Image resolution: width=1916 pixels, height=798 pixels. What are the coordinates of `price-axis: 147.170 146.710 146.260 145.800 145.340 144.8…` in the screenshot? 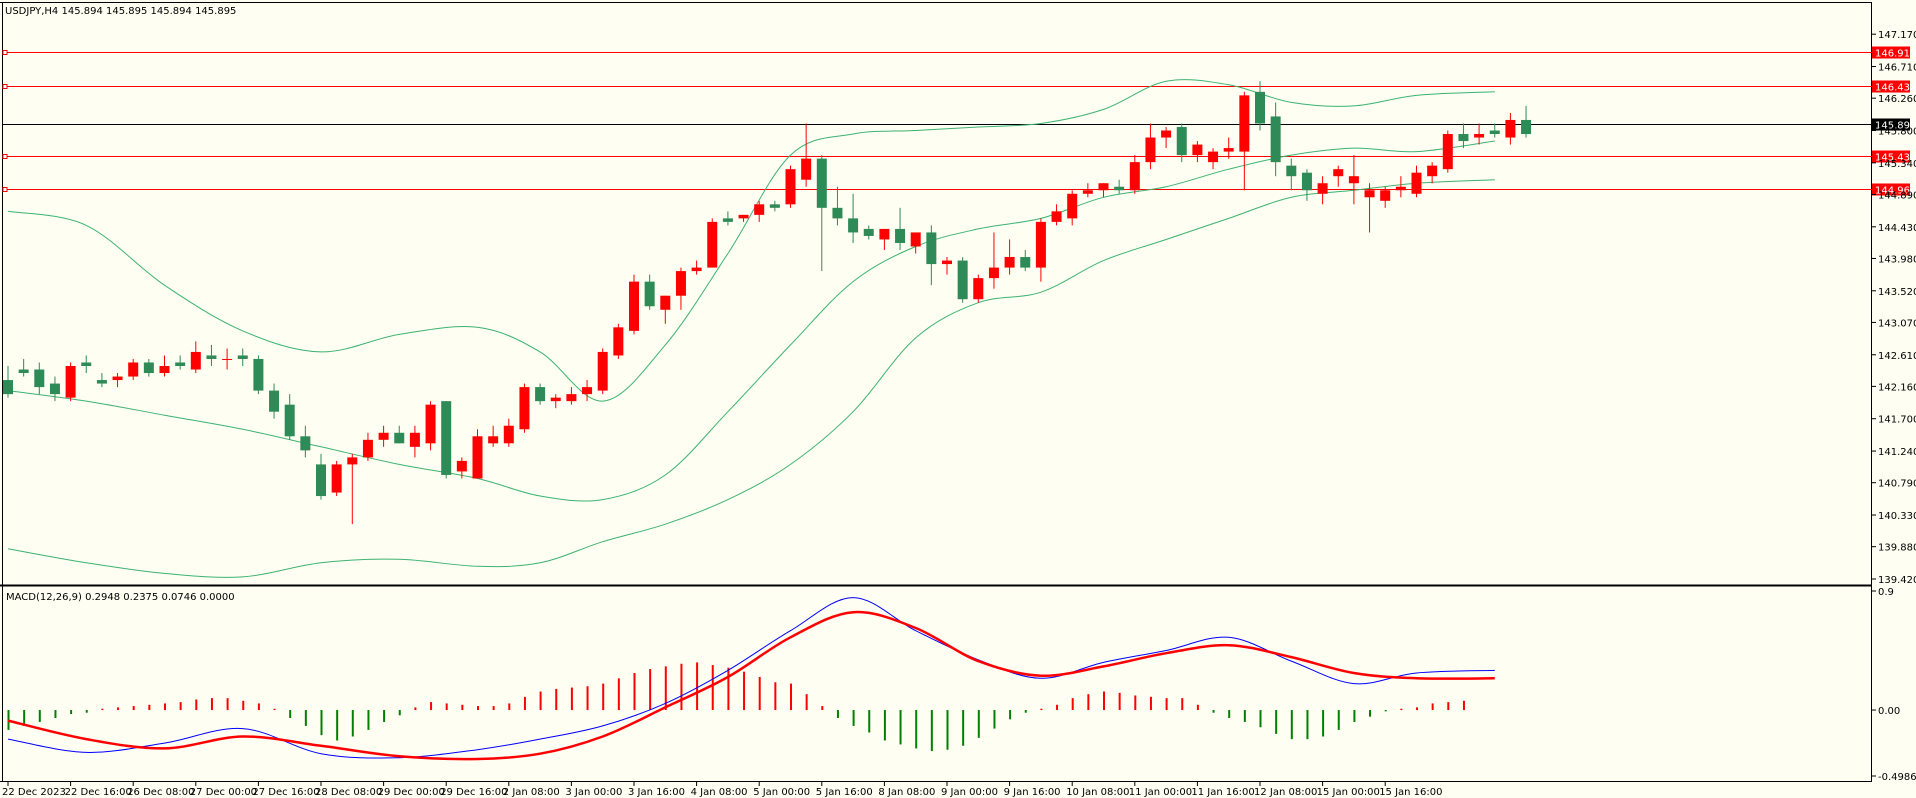 It's located at (1894, 406).